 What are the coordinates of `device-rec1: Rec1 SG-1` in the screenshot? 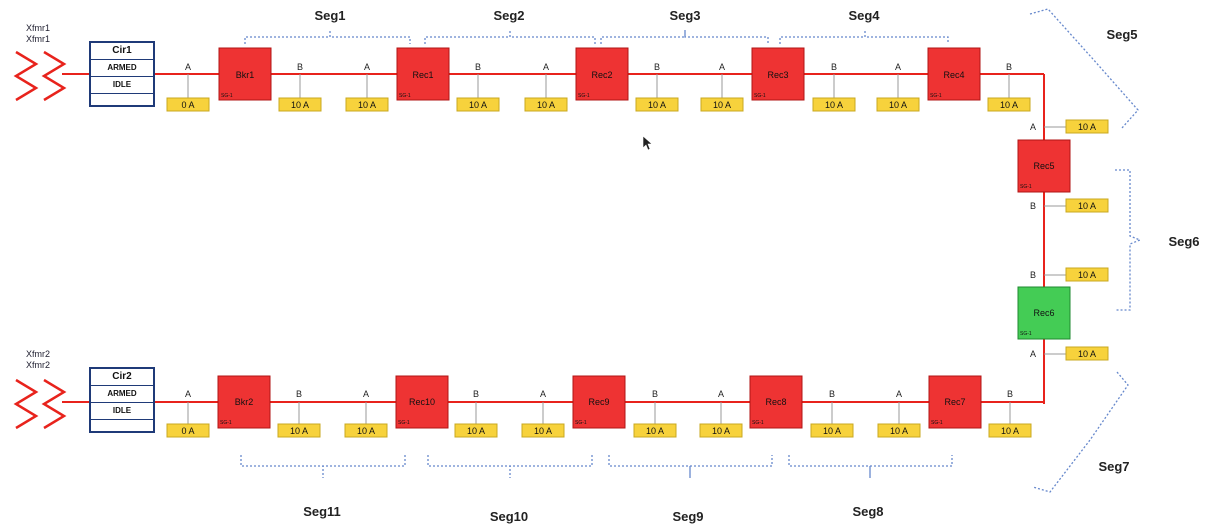 It's located at (423, 74).